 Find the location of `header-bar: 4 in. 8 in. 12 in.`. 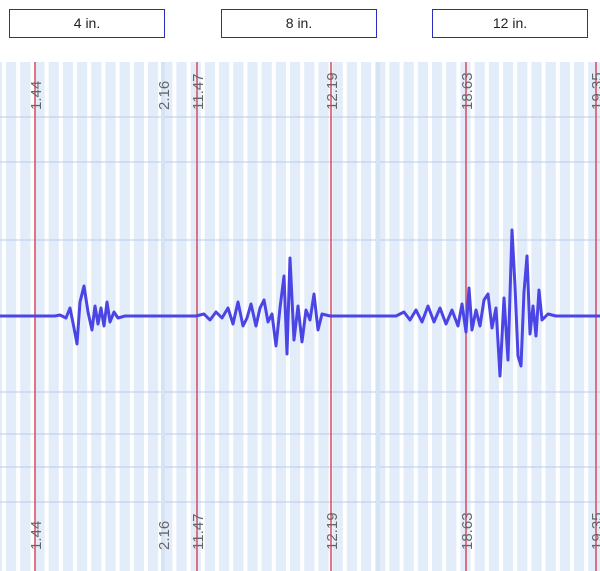

header-bar: 4 in. 8 in. 12 in. is located at coordinates (300, 31).